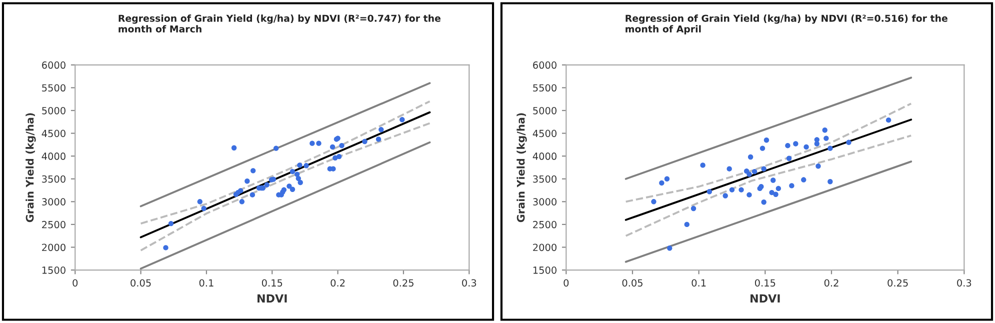 The height and width of the screenshot is (323, 995). I want to click on x-tick-label: 0.2, so click(337, 283).